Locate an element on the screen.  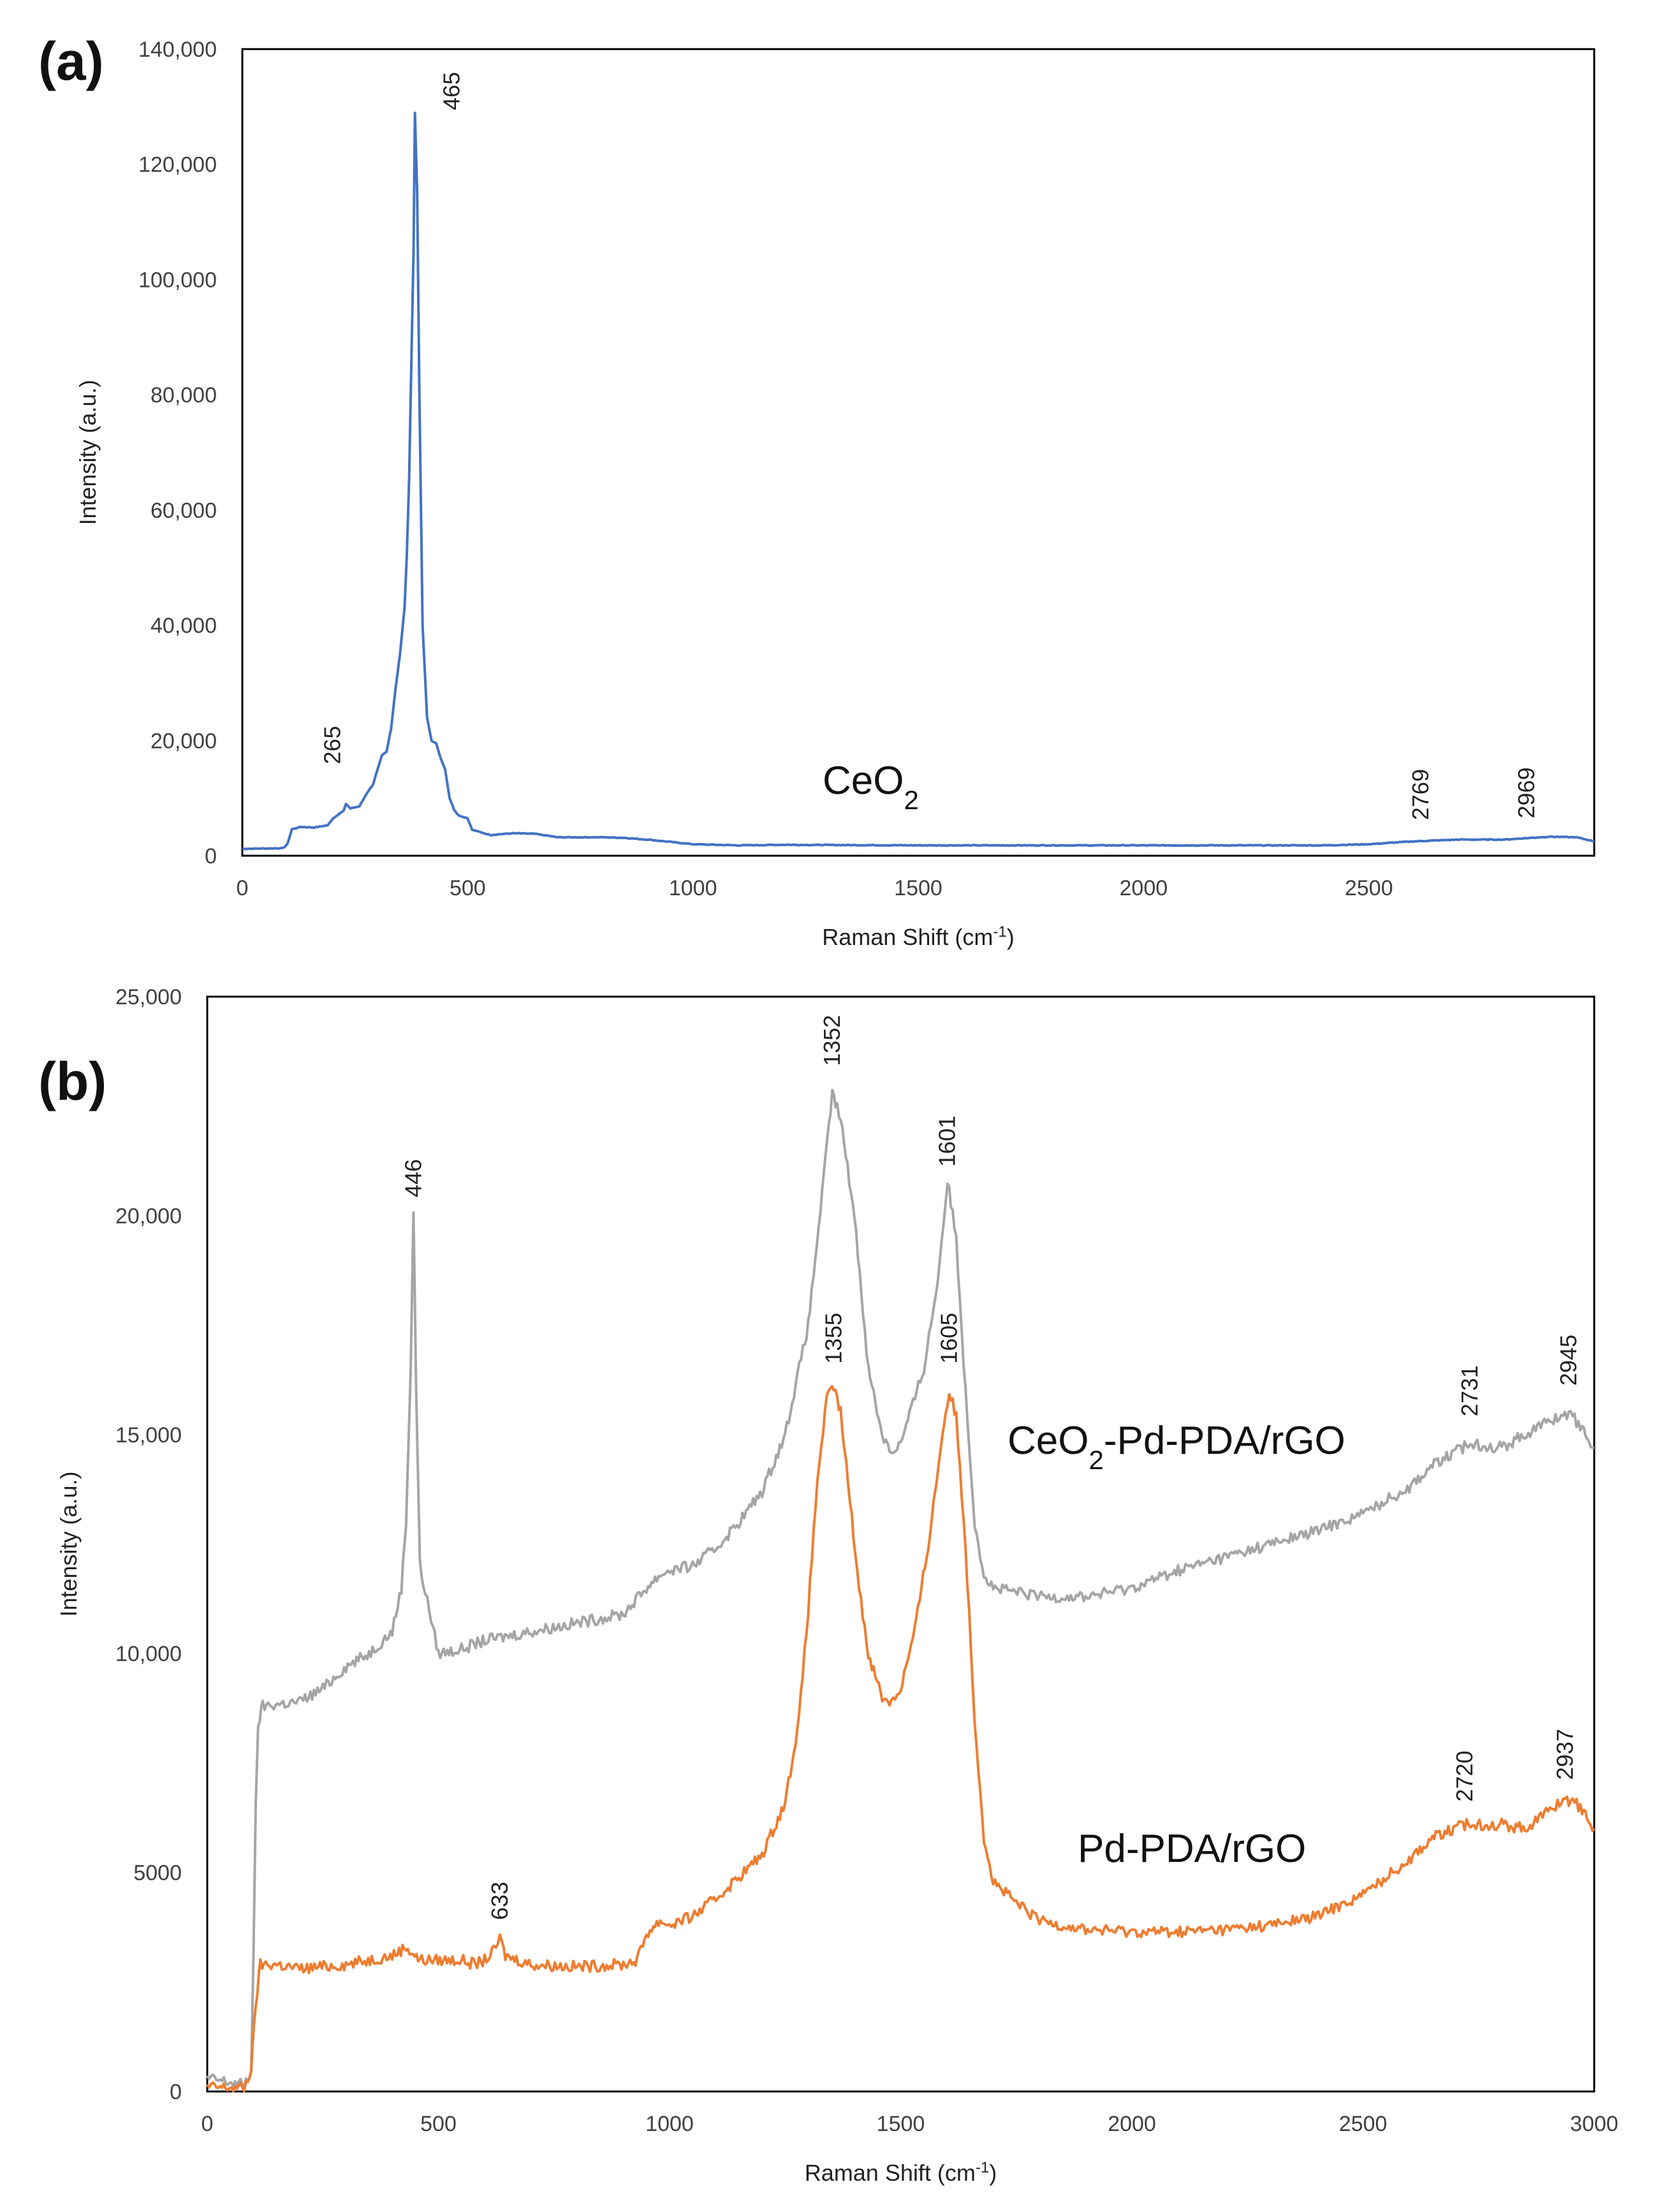
peak-label: 465 is located at coordinates (452, 91).